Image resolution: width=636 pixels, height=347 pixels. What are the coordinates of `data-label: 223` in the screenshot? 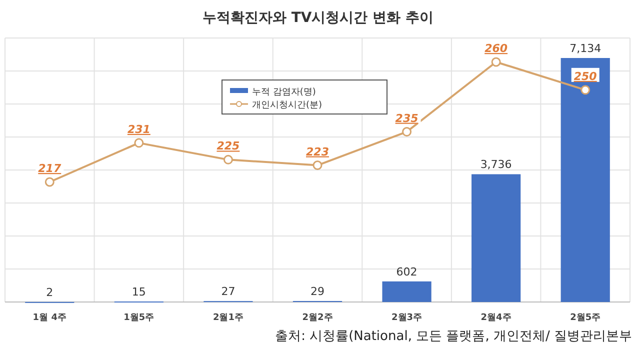 It's located at (318, 151).